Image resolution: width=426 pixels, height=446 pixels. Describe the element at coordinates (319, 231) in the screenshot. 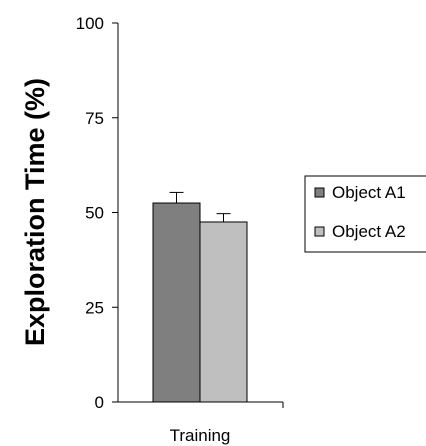

I see `legend-swatch-object-a2` at that location.